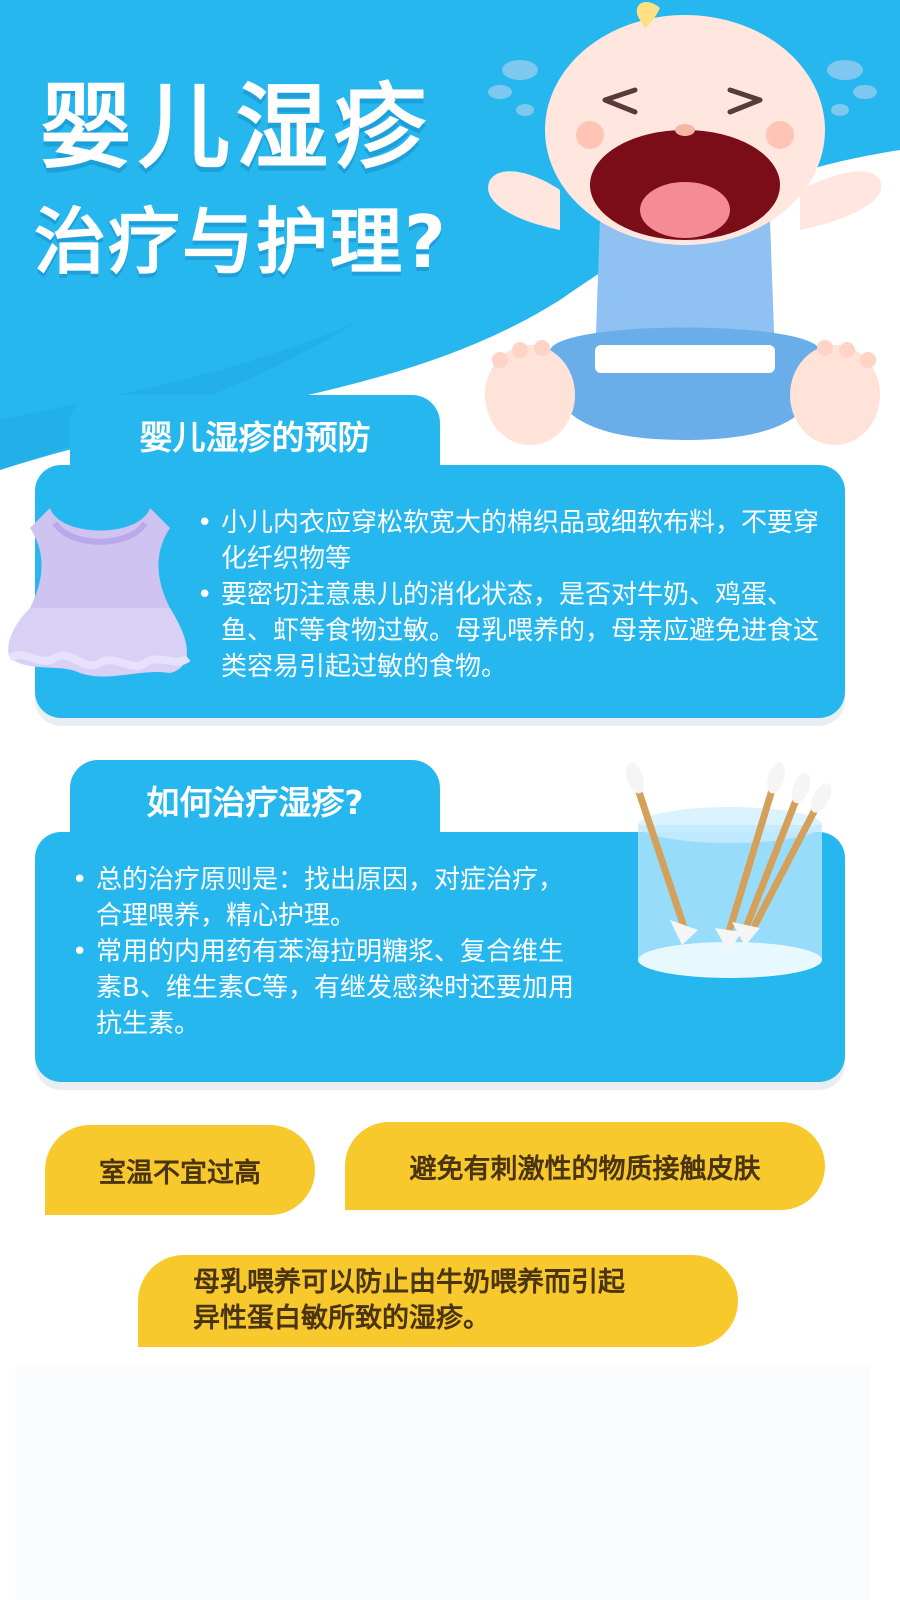 The width and height of the screenshot is (900, 1600). I want to click on page-title: 婴儿湿疹, so click(236, 127).